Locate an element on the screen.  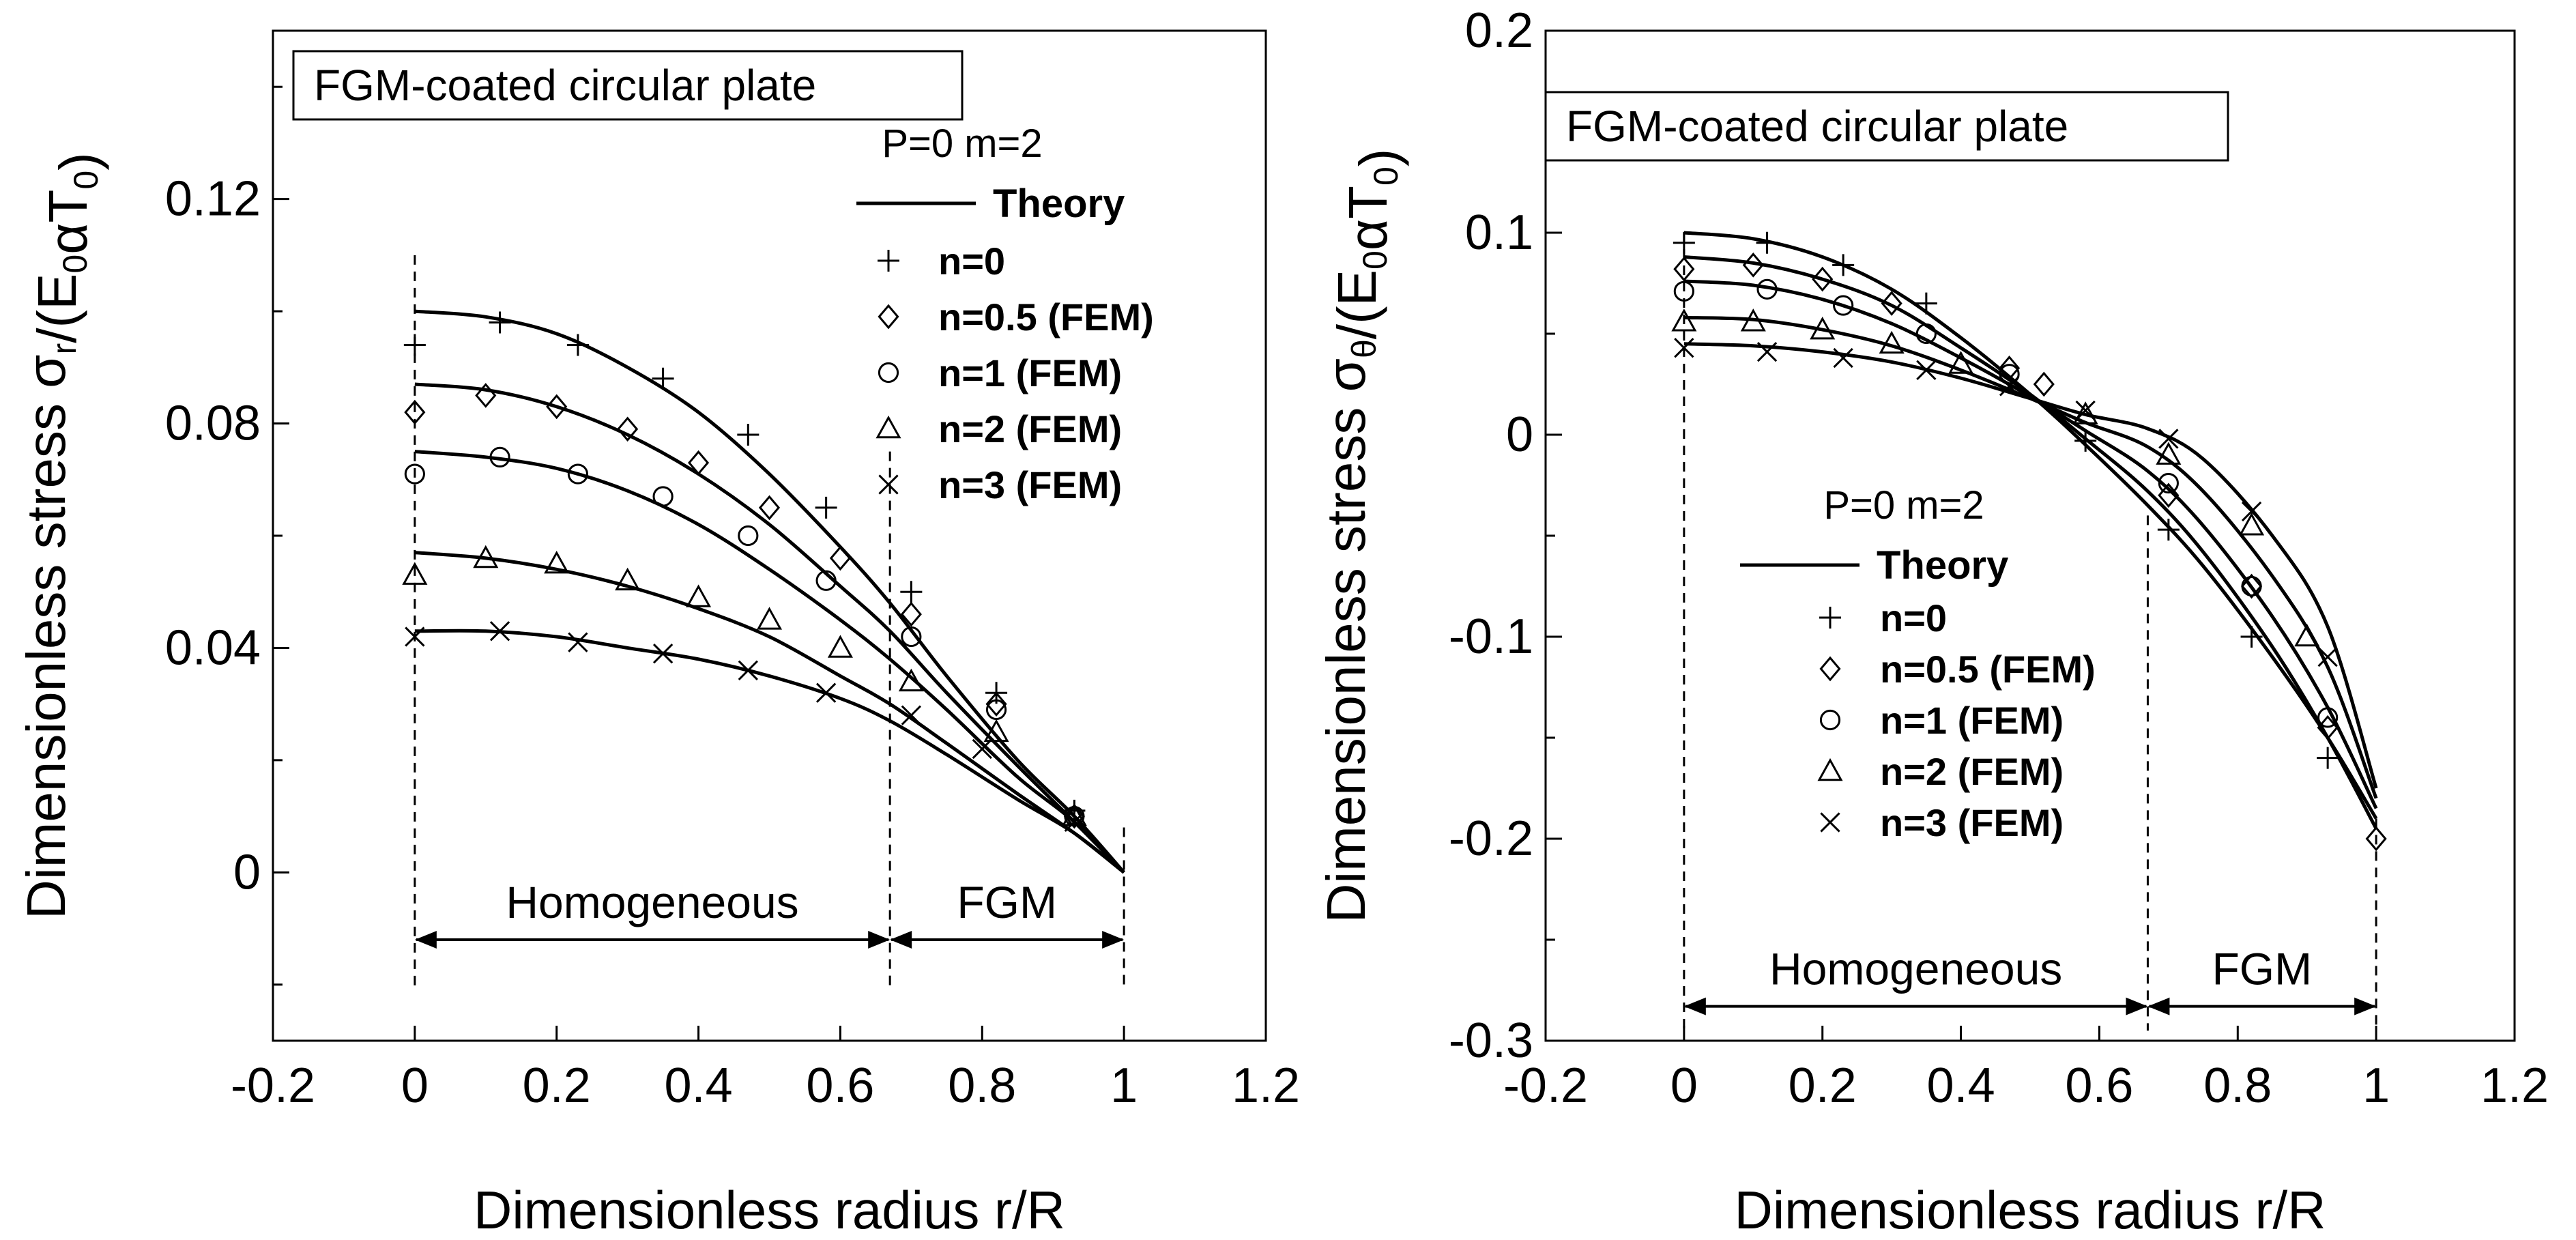
y-axis-label-subscript: r is located at coordinates (64, 349).